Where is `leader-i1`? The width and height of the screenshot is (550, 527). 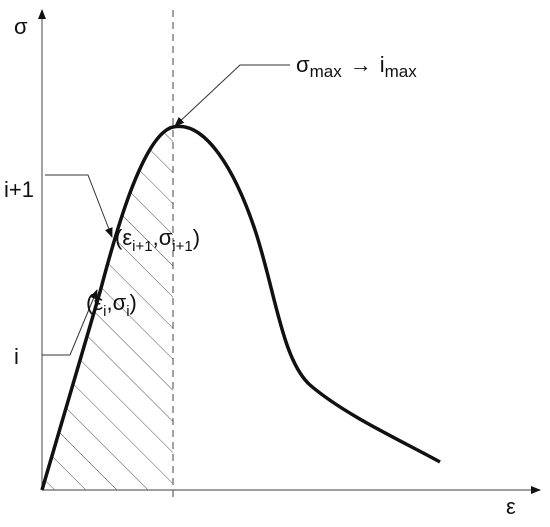
leader-i1 is located at coordinates (79, 206).